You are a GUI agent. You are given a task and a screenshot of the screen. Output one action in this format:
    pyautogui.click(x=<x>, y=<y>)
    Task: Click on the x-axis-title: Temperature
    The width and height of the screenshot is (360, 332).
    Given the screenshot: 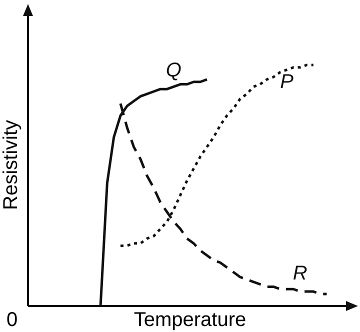 What is the action you would take?
    pyautogui.click(x=190, y=320)
    